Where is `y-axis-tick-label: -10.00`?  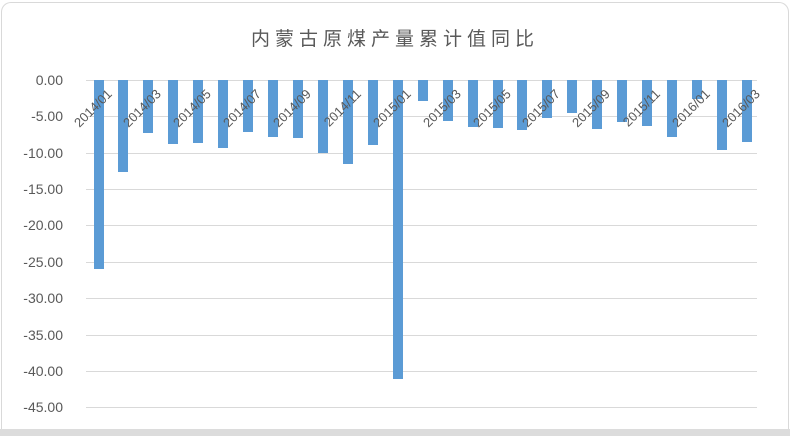 y-axis-tick-label: -10.00 is located at coordinates (43, 152).